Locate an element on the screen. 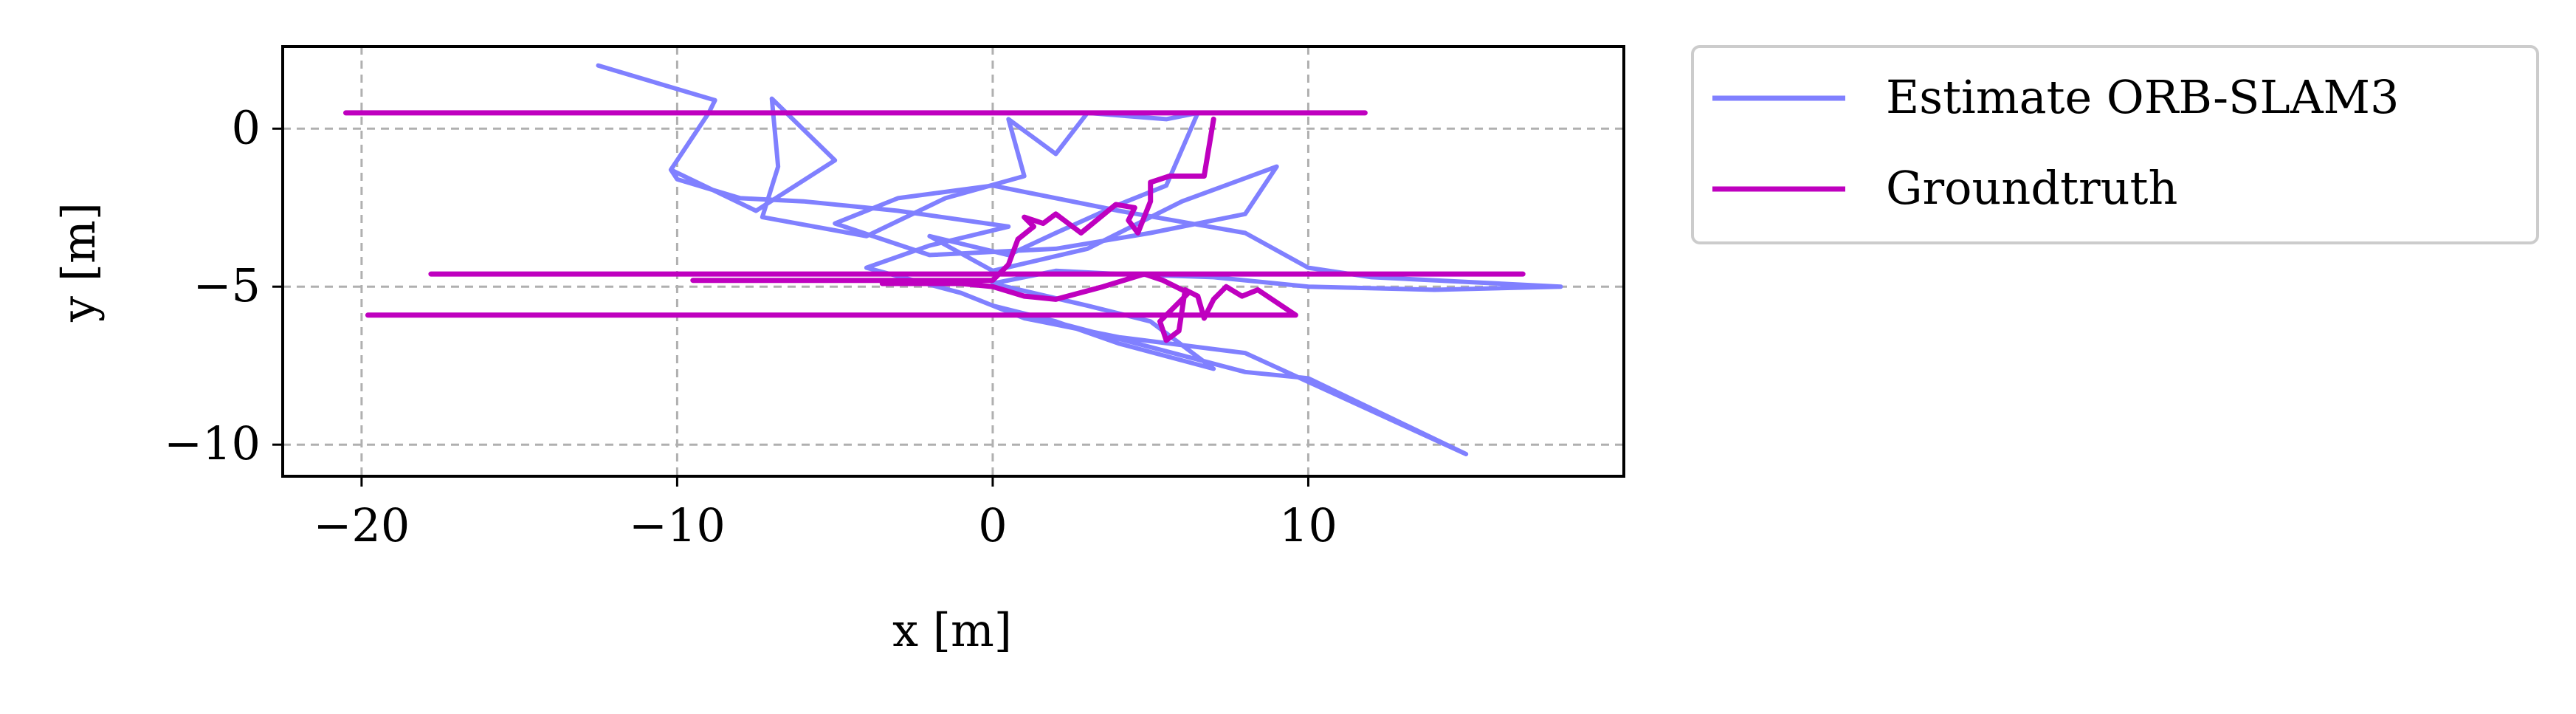 This screenshot has width=2576, height=714. legend-label-estimate: Estimate ORB-SLAM3 is located at coordinates (2143, 97).